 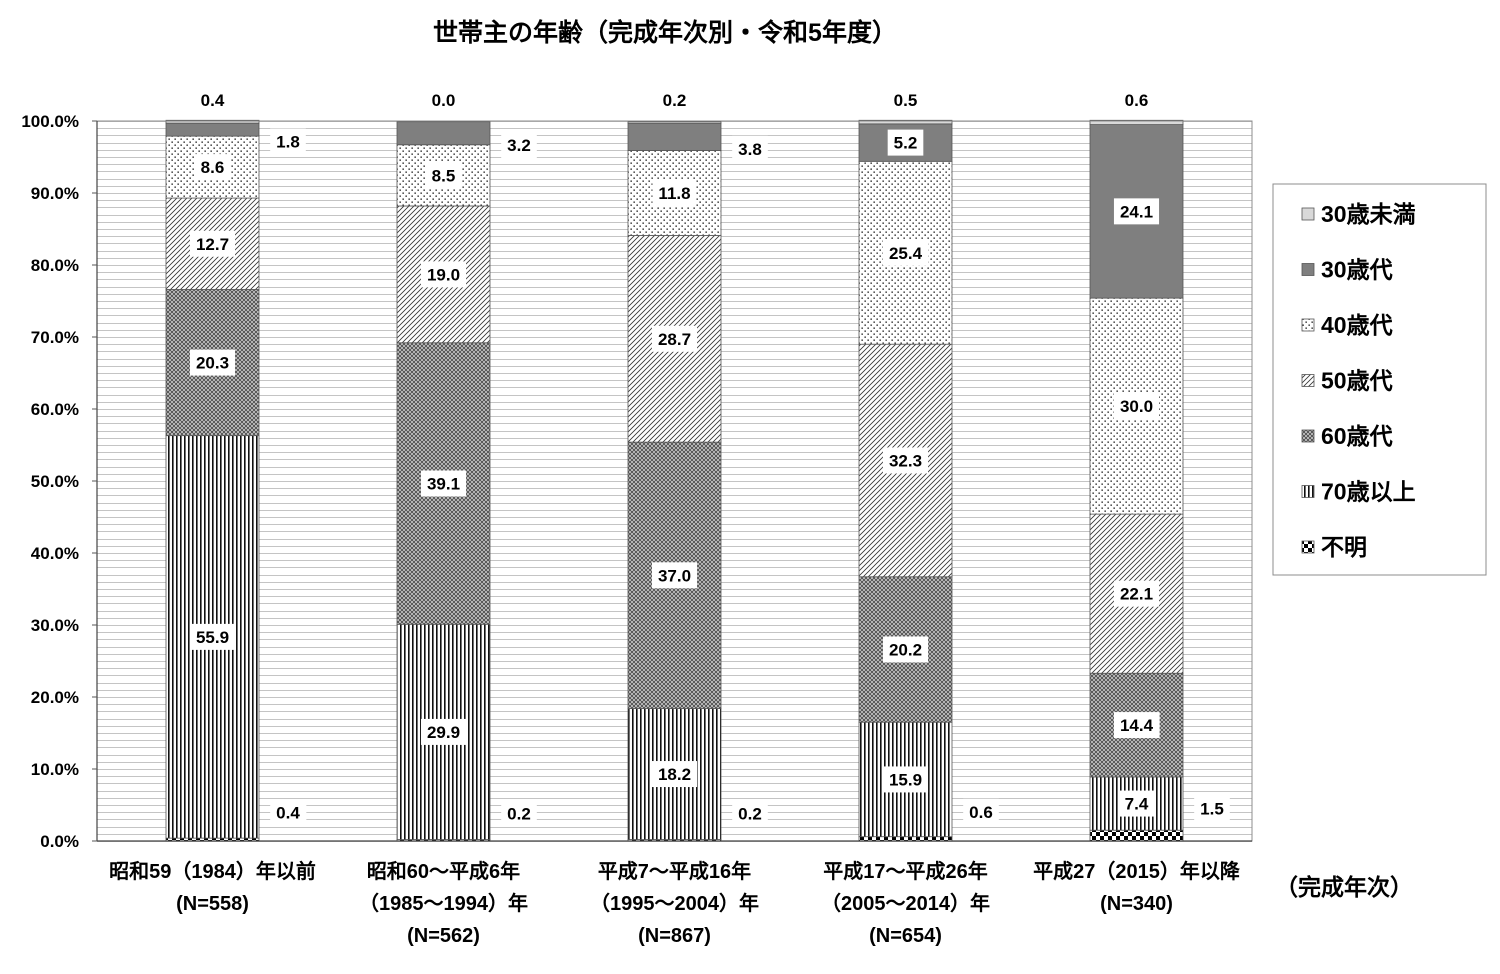 I want to click on data-label-text: 22.1, so click(x=1136, y=594).